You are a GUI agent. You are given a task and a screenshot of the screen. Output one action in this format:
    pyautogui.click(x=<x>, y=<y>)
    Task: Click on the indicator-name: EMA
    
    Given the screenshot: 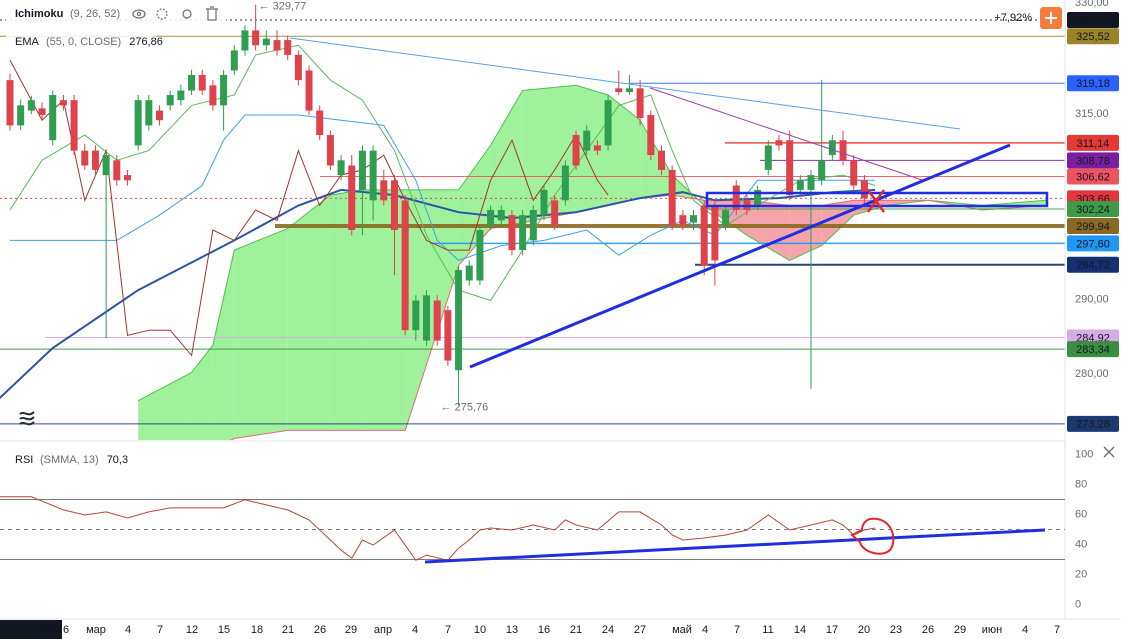 What is the action you would take?
    pyautogui.click(x=27, y=42)
    